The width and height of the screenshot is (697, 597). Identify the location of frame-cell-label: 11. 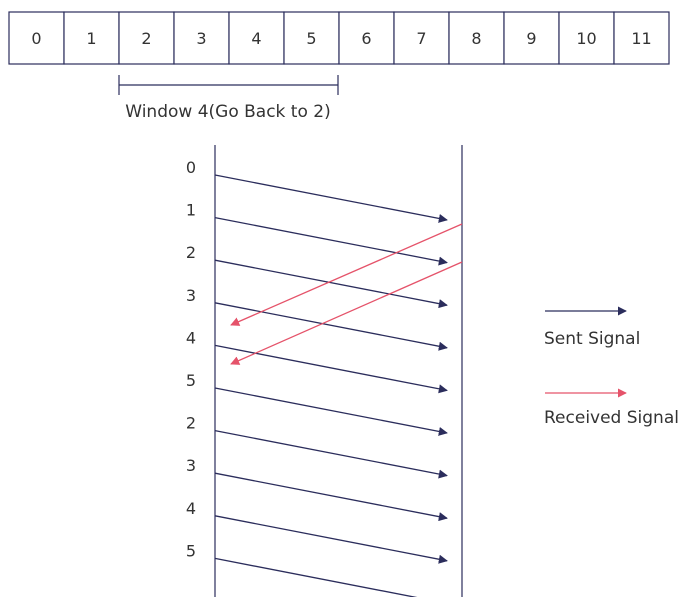
(641, 38).